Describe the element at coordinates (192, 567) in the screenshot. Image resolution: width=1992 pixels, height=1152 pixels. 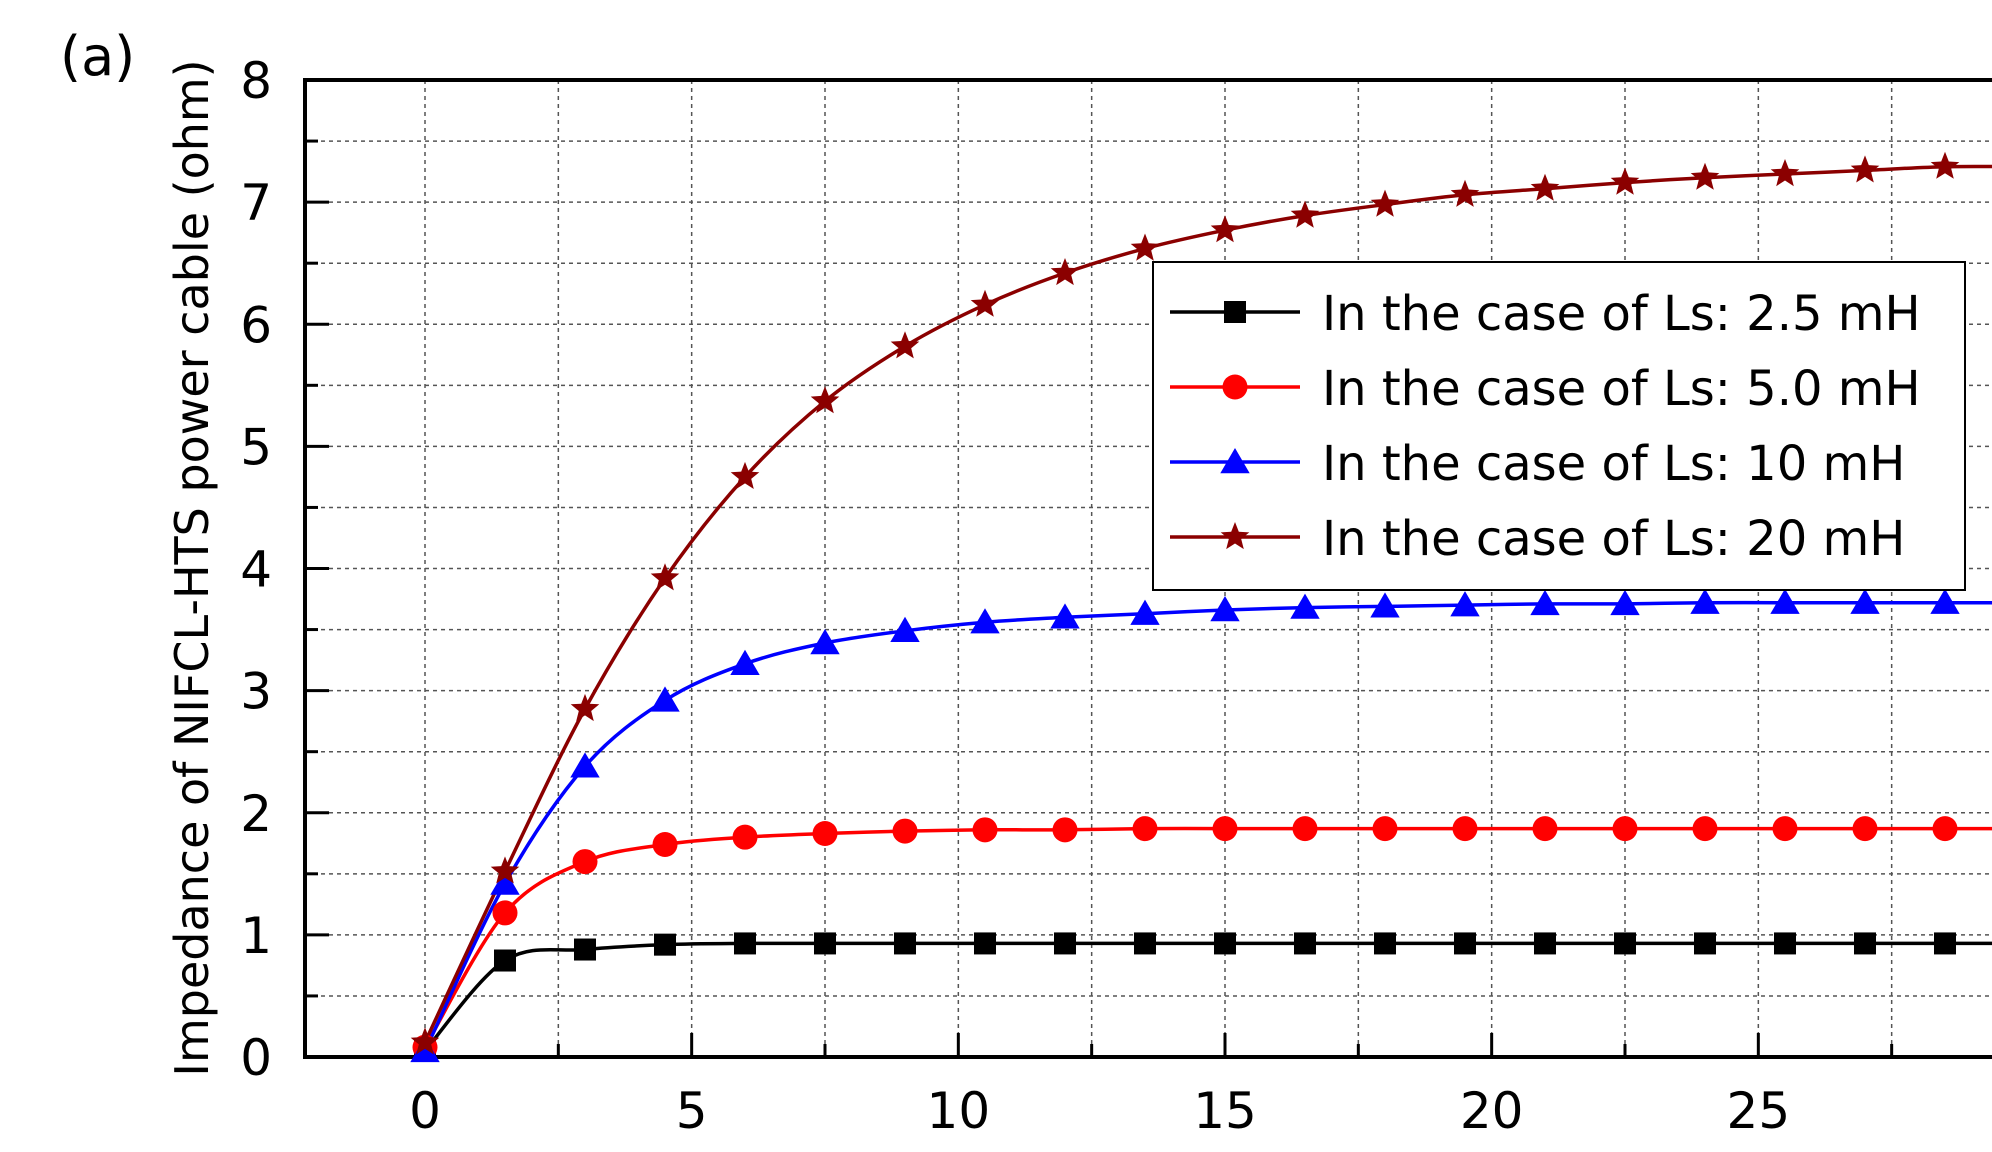
I see `y-axis-title: Impedance of NIFCL-HTS power cable (ohm)` at that location.